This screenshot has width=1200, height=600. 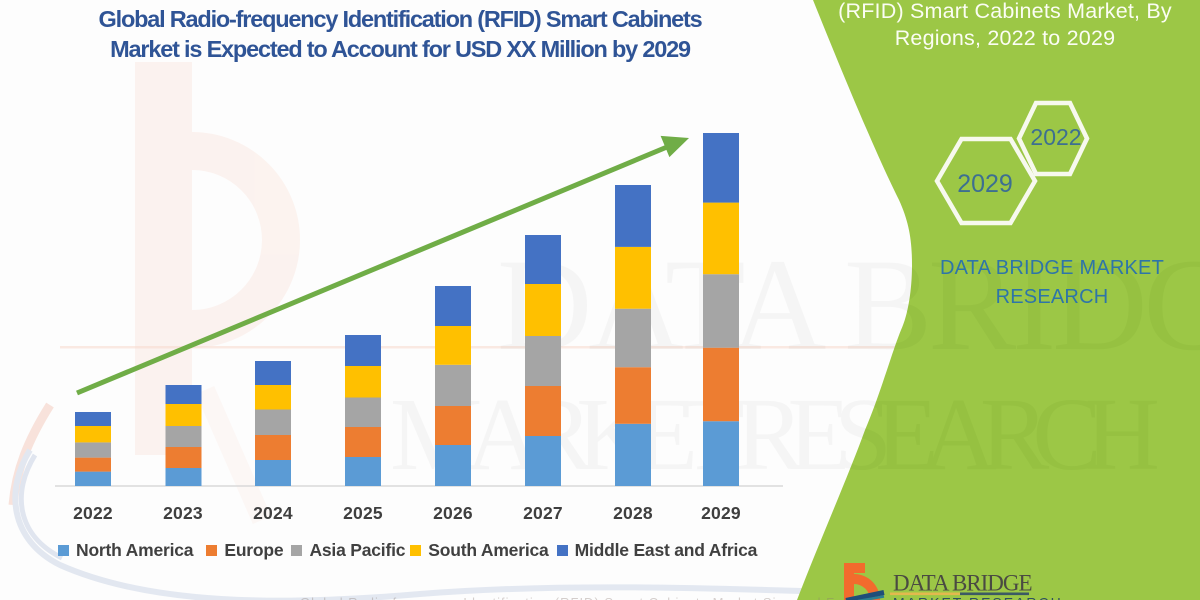 What do you see at coordinates (962, 583) in the screenshot?
I see `svg-text: DATA BRIDGE` at bounding box center [962, 583].